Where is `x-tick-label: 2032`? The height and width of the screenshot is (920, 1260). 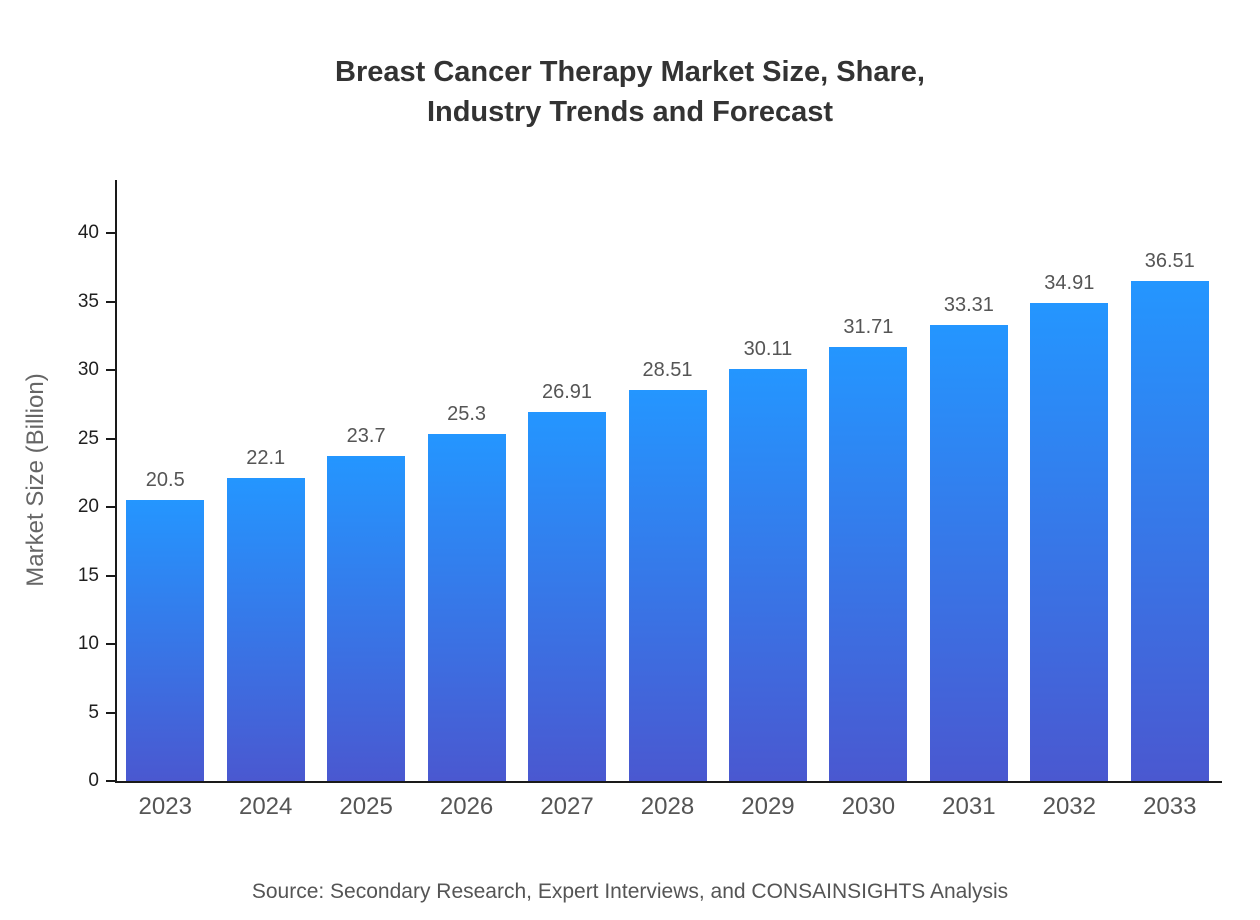 x-tick-label: 2032 is located at coordinates (1069, 806).